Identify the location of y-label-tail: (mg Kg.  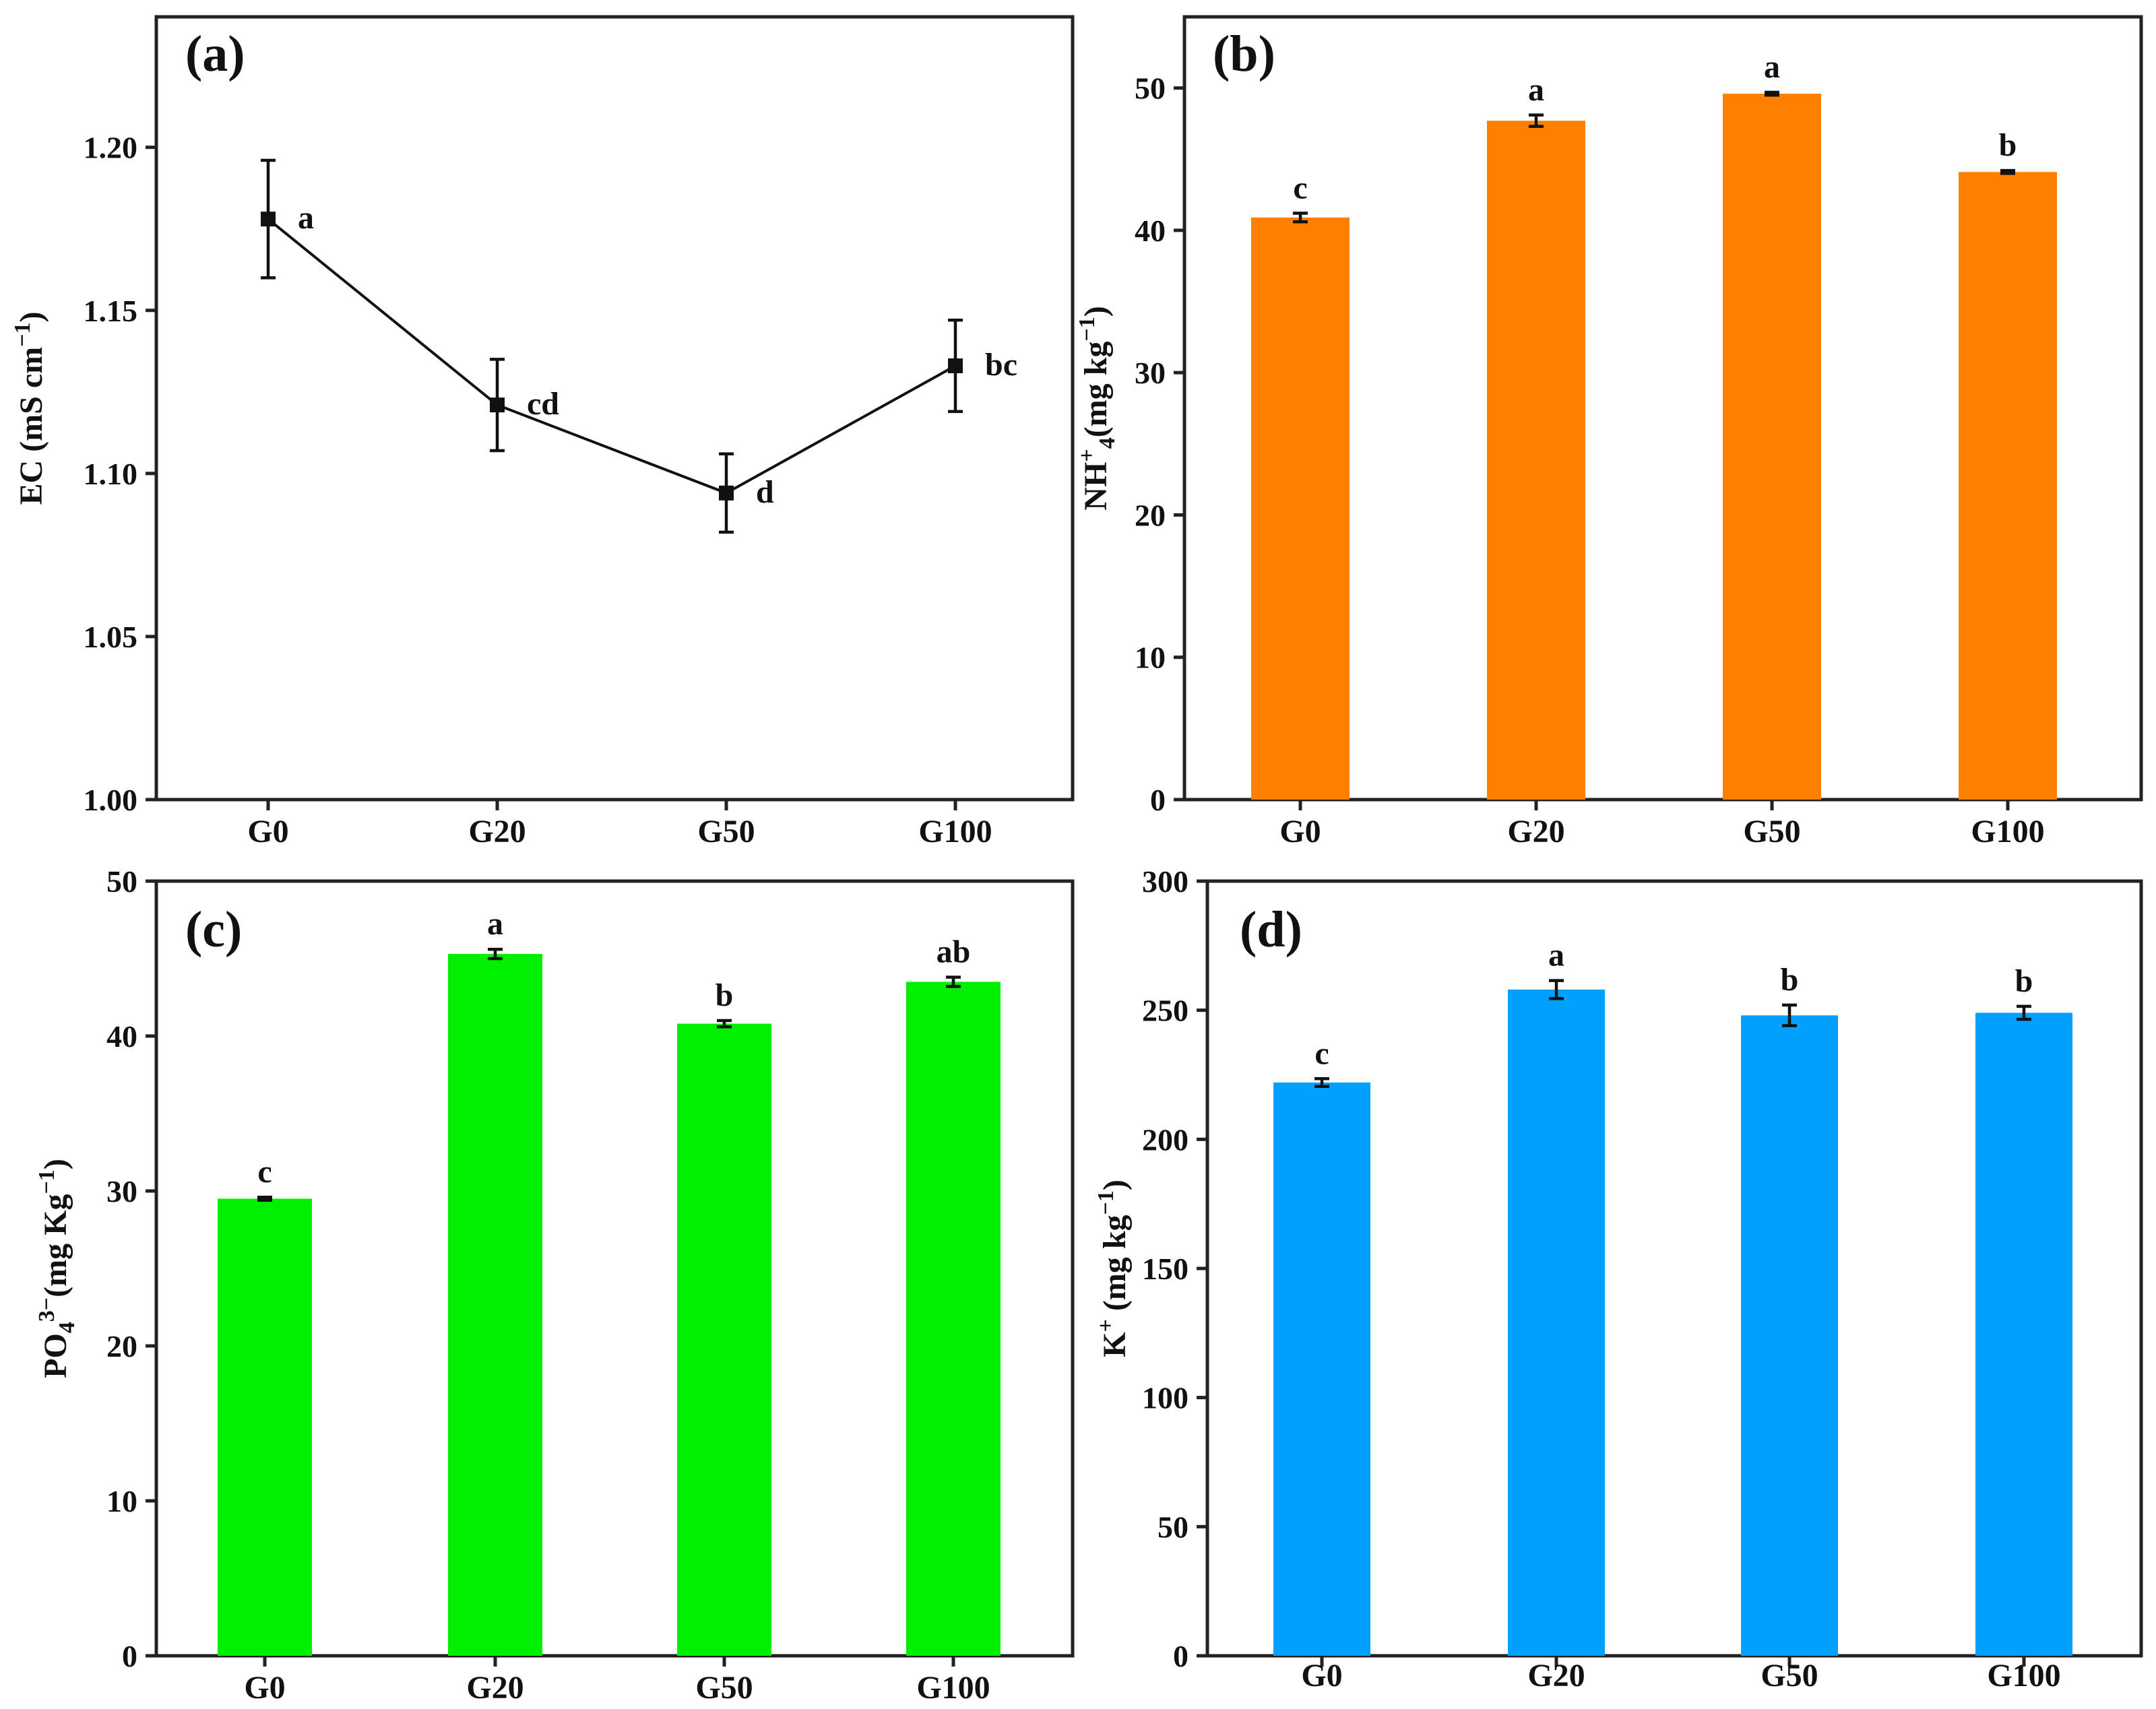
(55, 1245).